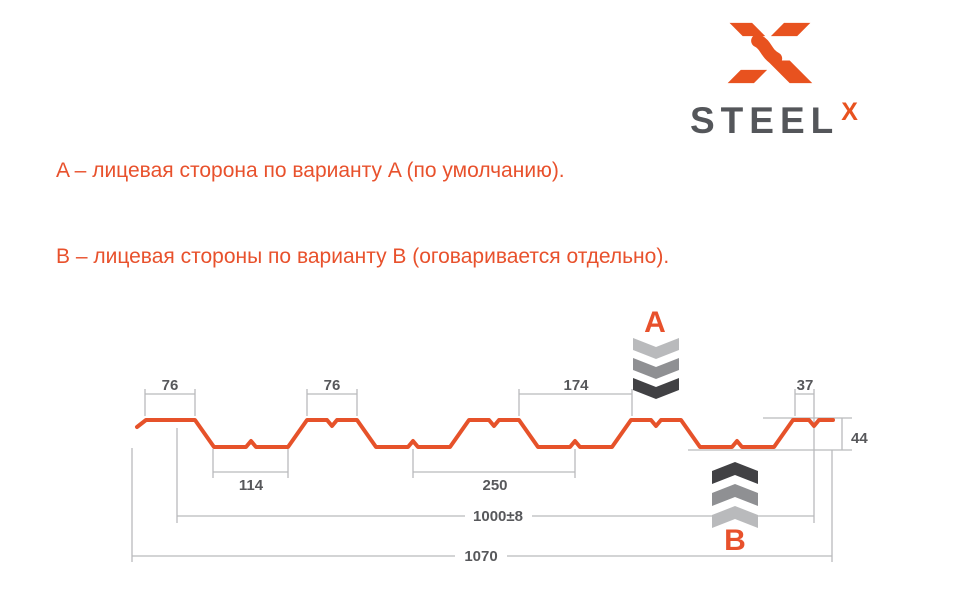 The width and height of the screenshot is (970, 597). I want to click on dim-crest1: 76, so click(170, 385).